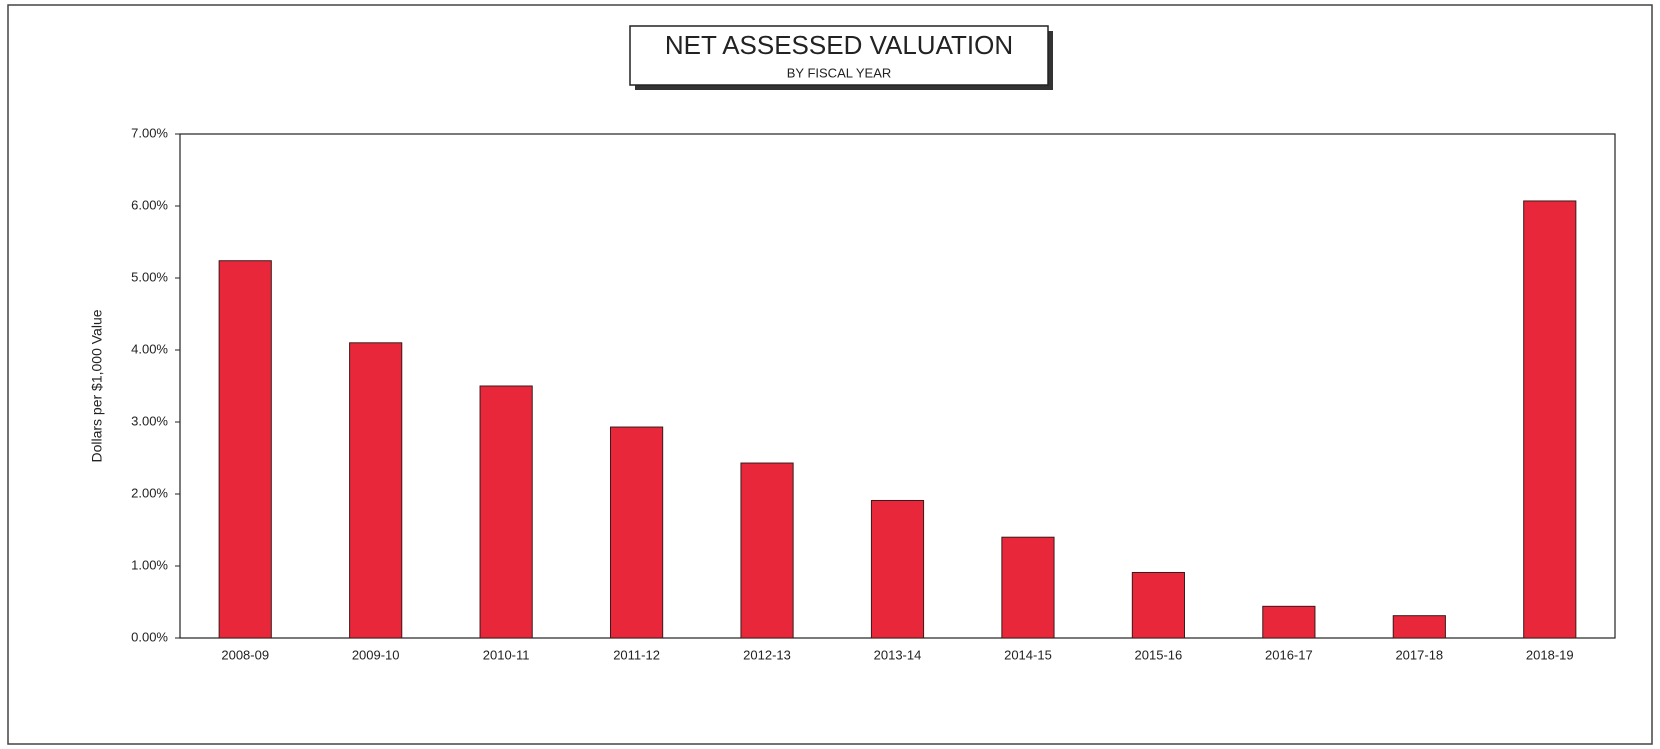  I want to click on y-tick-label: 5.00%, so click(149, 276).